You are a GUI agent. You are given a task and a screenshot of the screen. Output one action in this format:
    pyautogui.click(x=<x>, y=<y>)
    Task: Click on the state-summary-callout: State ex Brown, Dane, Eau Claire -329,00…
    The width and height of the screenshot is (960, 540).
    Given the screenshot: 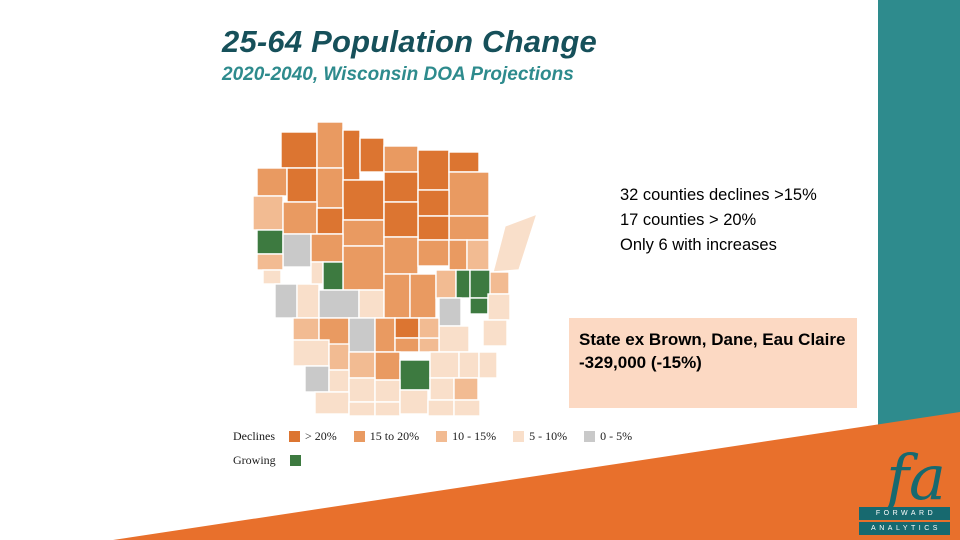 What is the action you would take?
    pyautogui.click(x=713, y=363)
    